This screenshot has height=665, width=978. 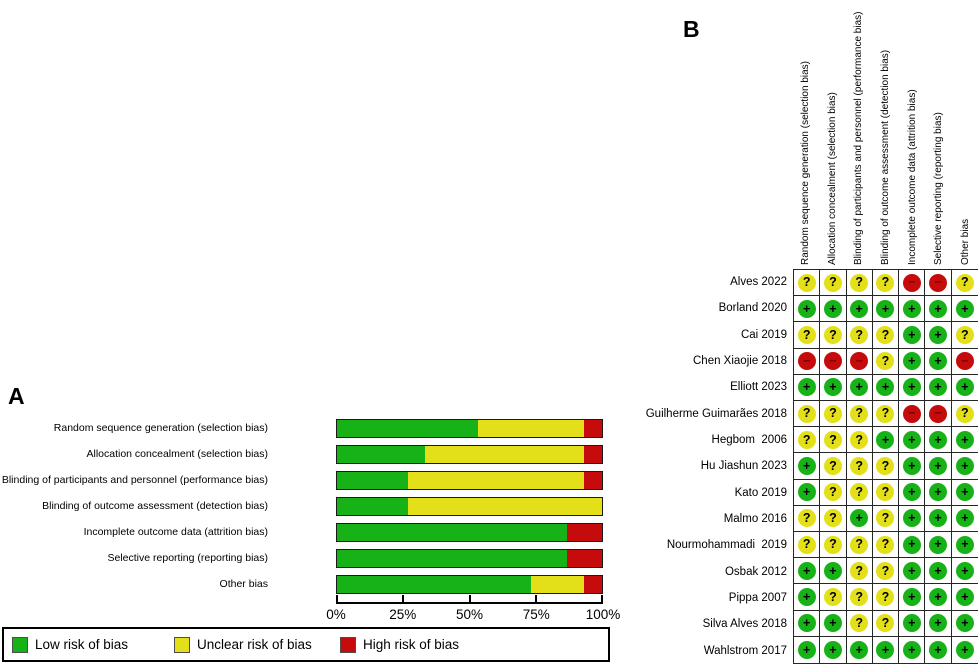 What do you see at coordinates (536, 614) in the screenshot?
I see `axis-tick-label: 75%` at bounding box center [536, 614].